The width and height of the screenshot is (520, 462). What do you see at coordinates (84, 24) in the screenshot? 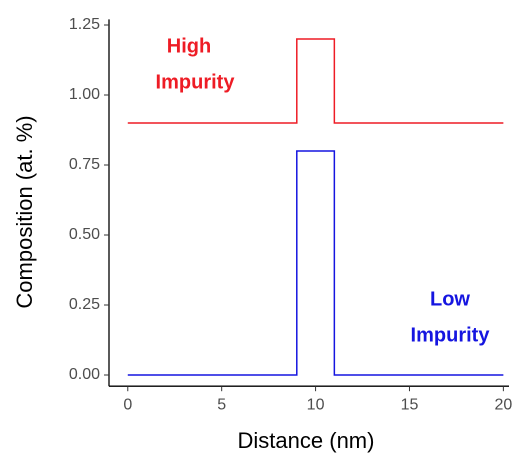
I see `y-tick-label: 1.25` at bounding box center [84, 24].